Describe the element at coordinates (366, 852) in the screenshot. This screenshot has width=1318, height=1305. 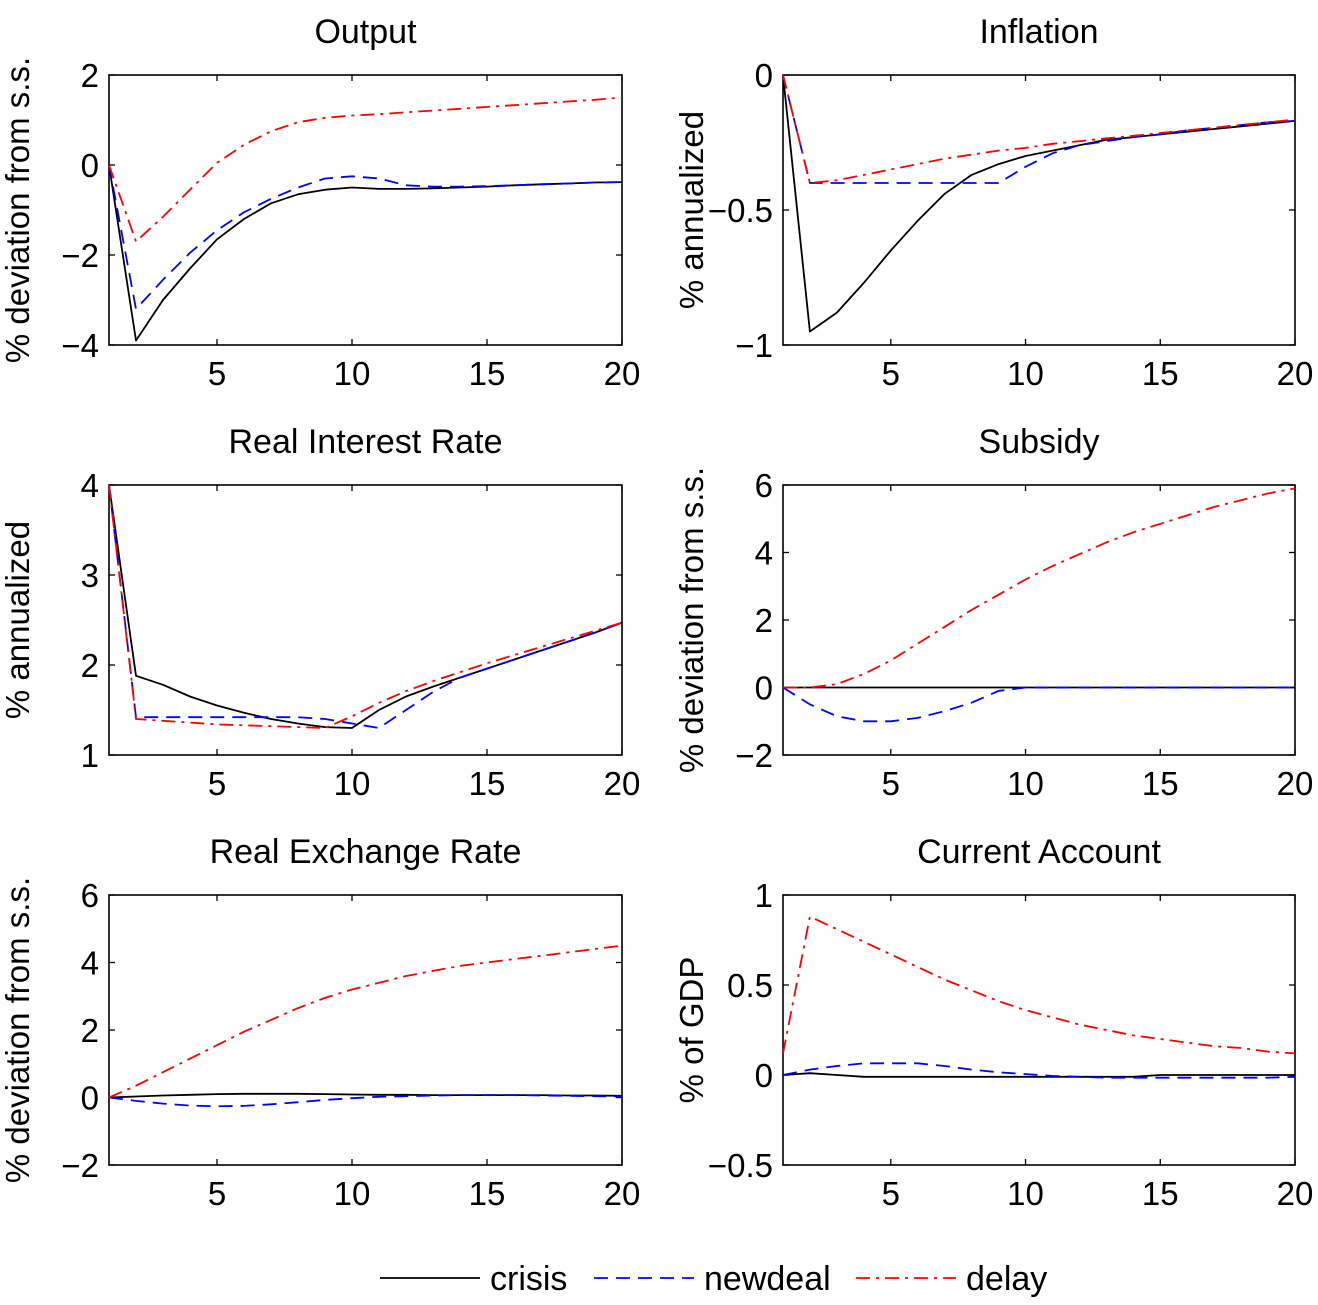
I see `chart-title: Real Exchange Rate` at that location.